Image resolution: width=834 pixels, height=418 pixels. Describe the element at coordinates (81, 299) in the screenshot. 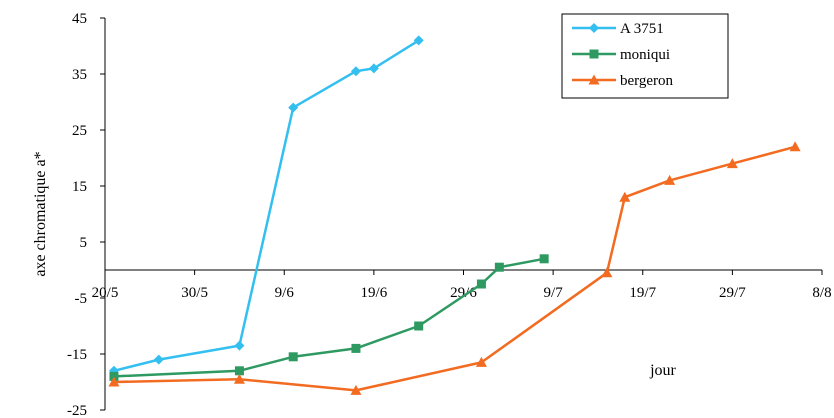

I see `y-tick-label: -5` at that location.